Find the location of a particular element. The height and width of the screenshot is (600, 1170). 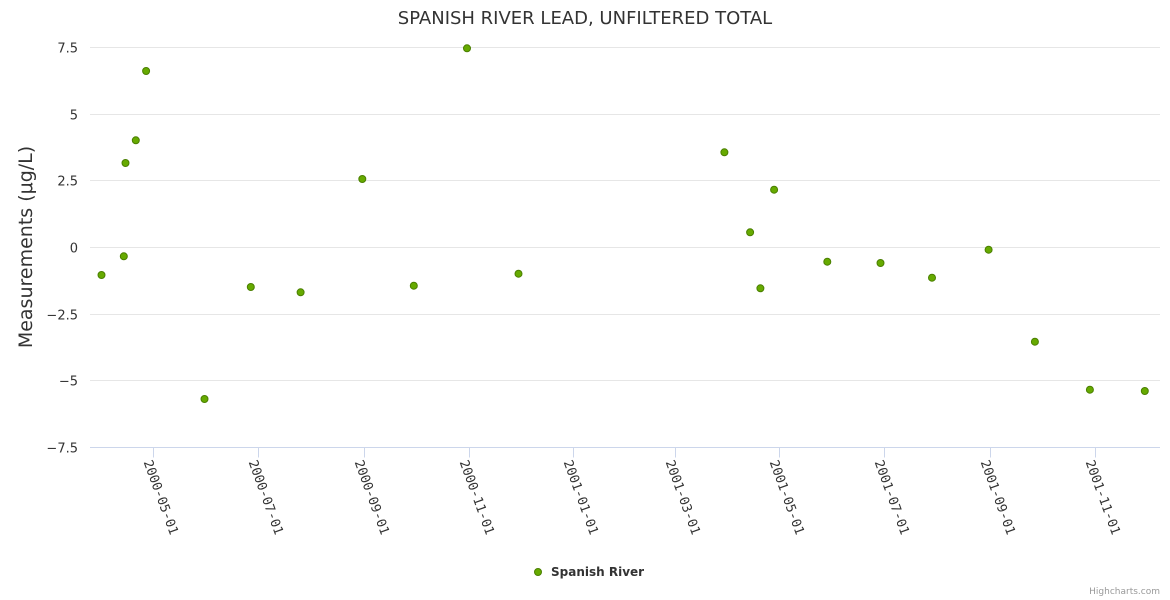

x-tick-label: 2001-07-01 is located at coordinates (891, 497).